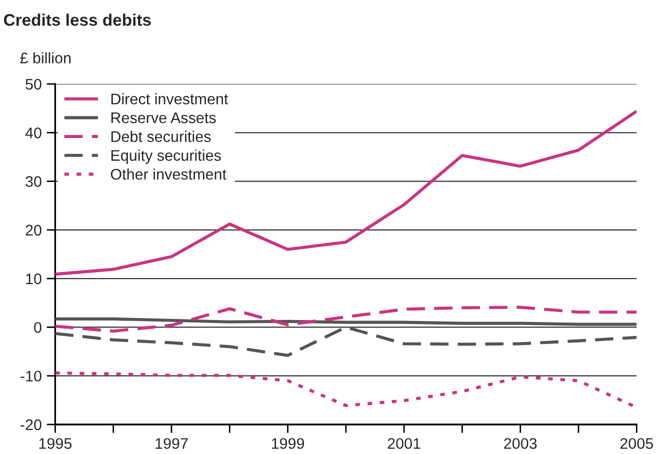 The image size is (657, 454). Describe the element at coordinates (168, 174) in the screenshot. I see `legend-label: Other investment` at that location.